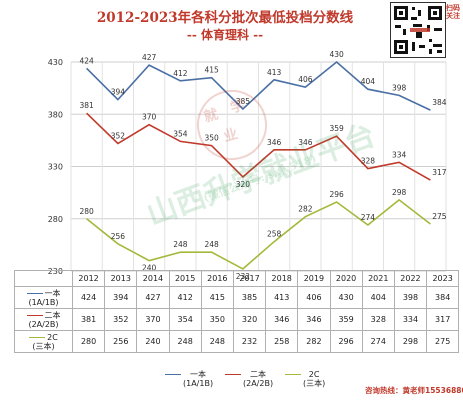 The width and height of the screenshot is (463, 400). What do you see at coordinates (149, 57) in the screenshot?
I see `data-label: 427` at bounding box center [149, 57].